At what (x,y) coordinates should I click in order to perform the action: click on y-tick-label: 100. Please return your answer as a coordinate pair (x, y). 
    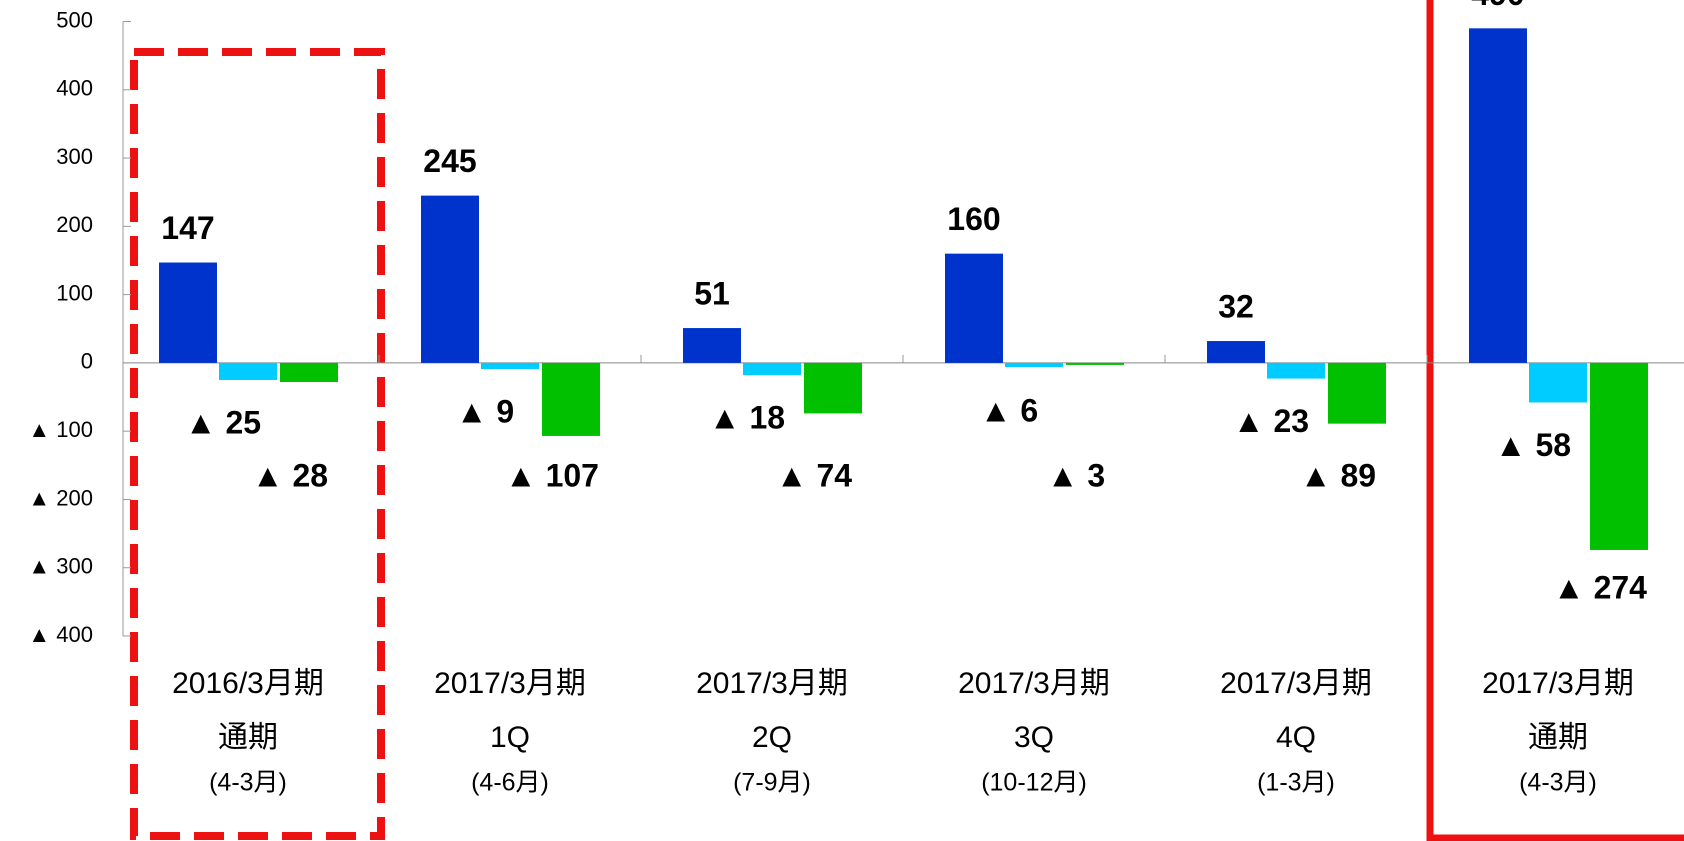
    Looking at the image, I should click on (74, 292).